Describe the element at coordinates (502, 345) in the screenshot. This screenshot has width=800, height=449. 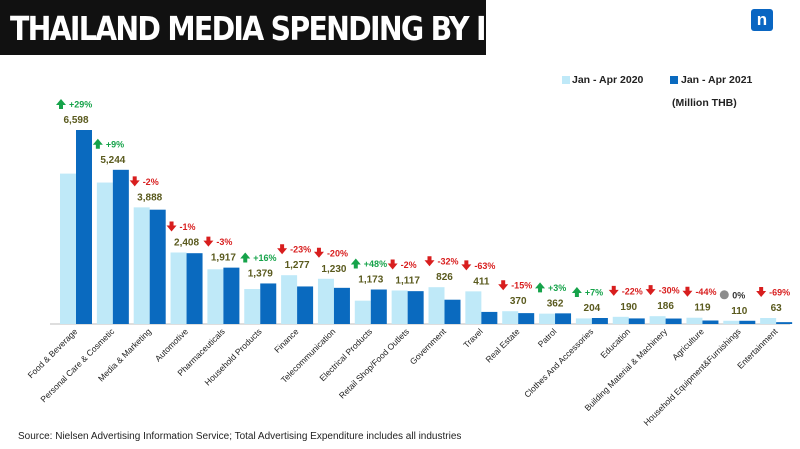
I see `category-label: Real Estate` at that location.